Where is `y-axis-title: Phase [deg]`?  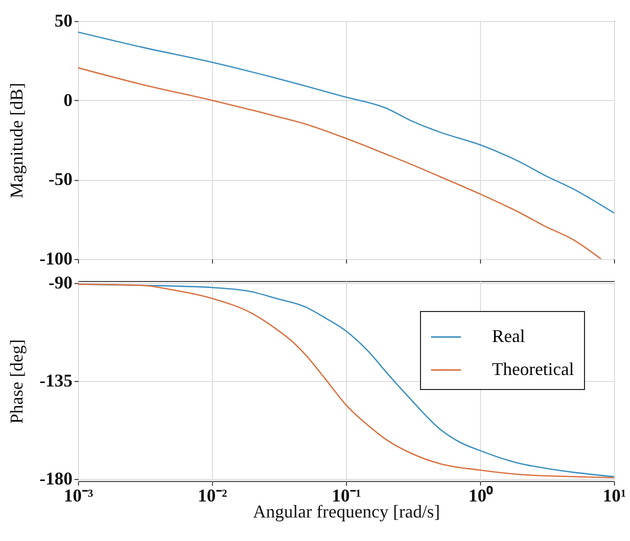 y-axis-title: Phase [deg] is located at coordinates (16, 381).